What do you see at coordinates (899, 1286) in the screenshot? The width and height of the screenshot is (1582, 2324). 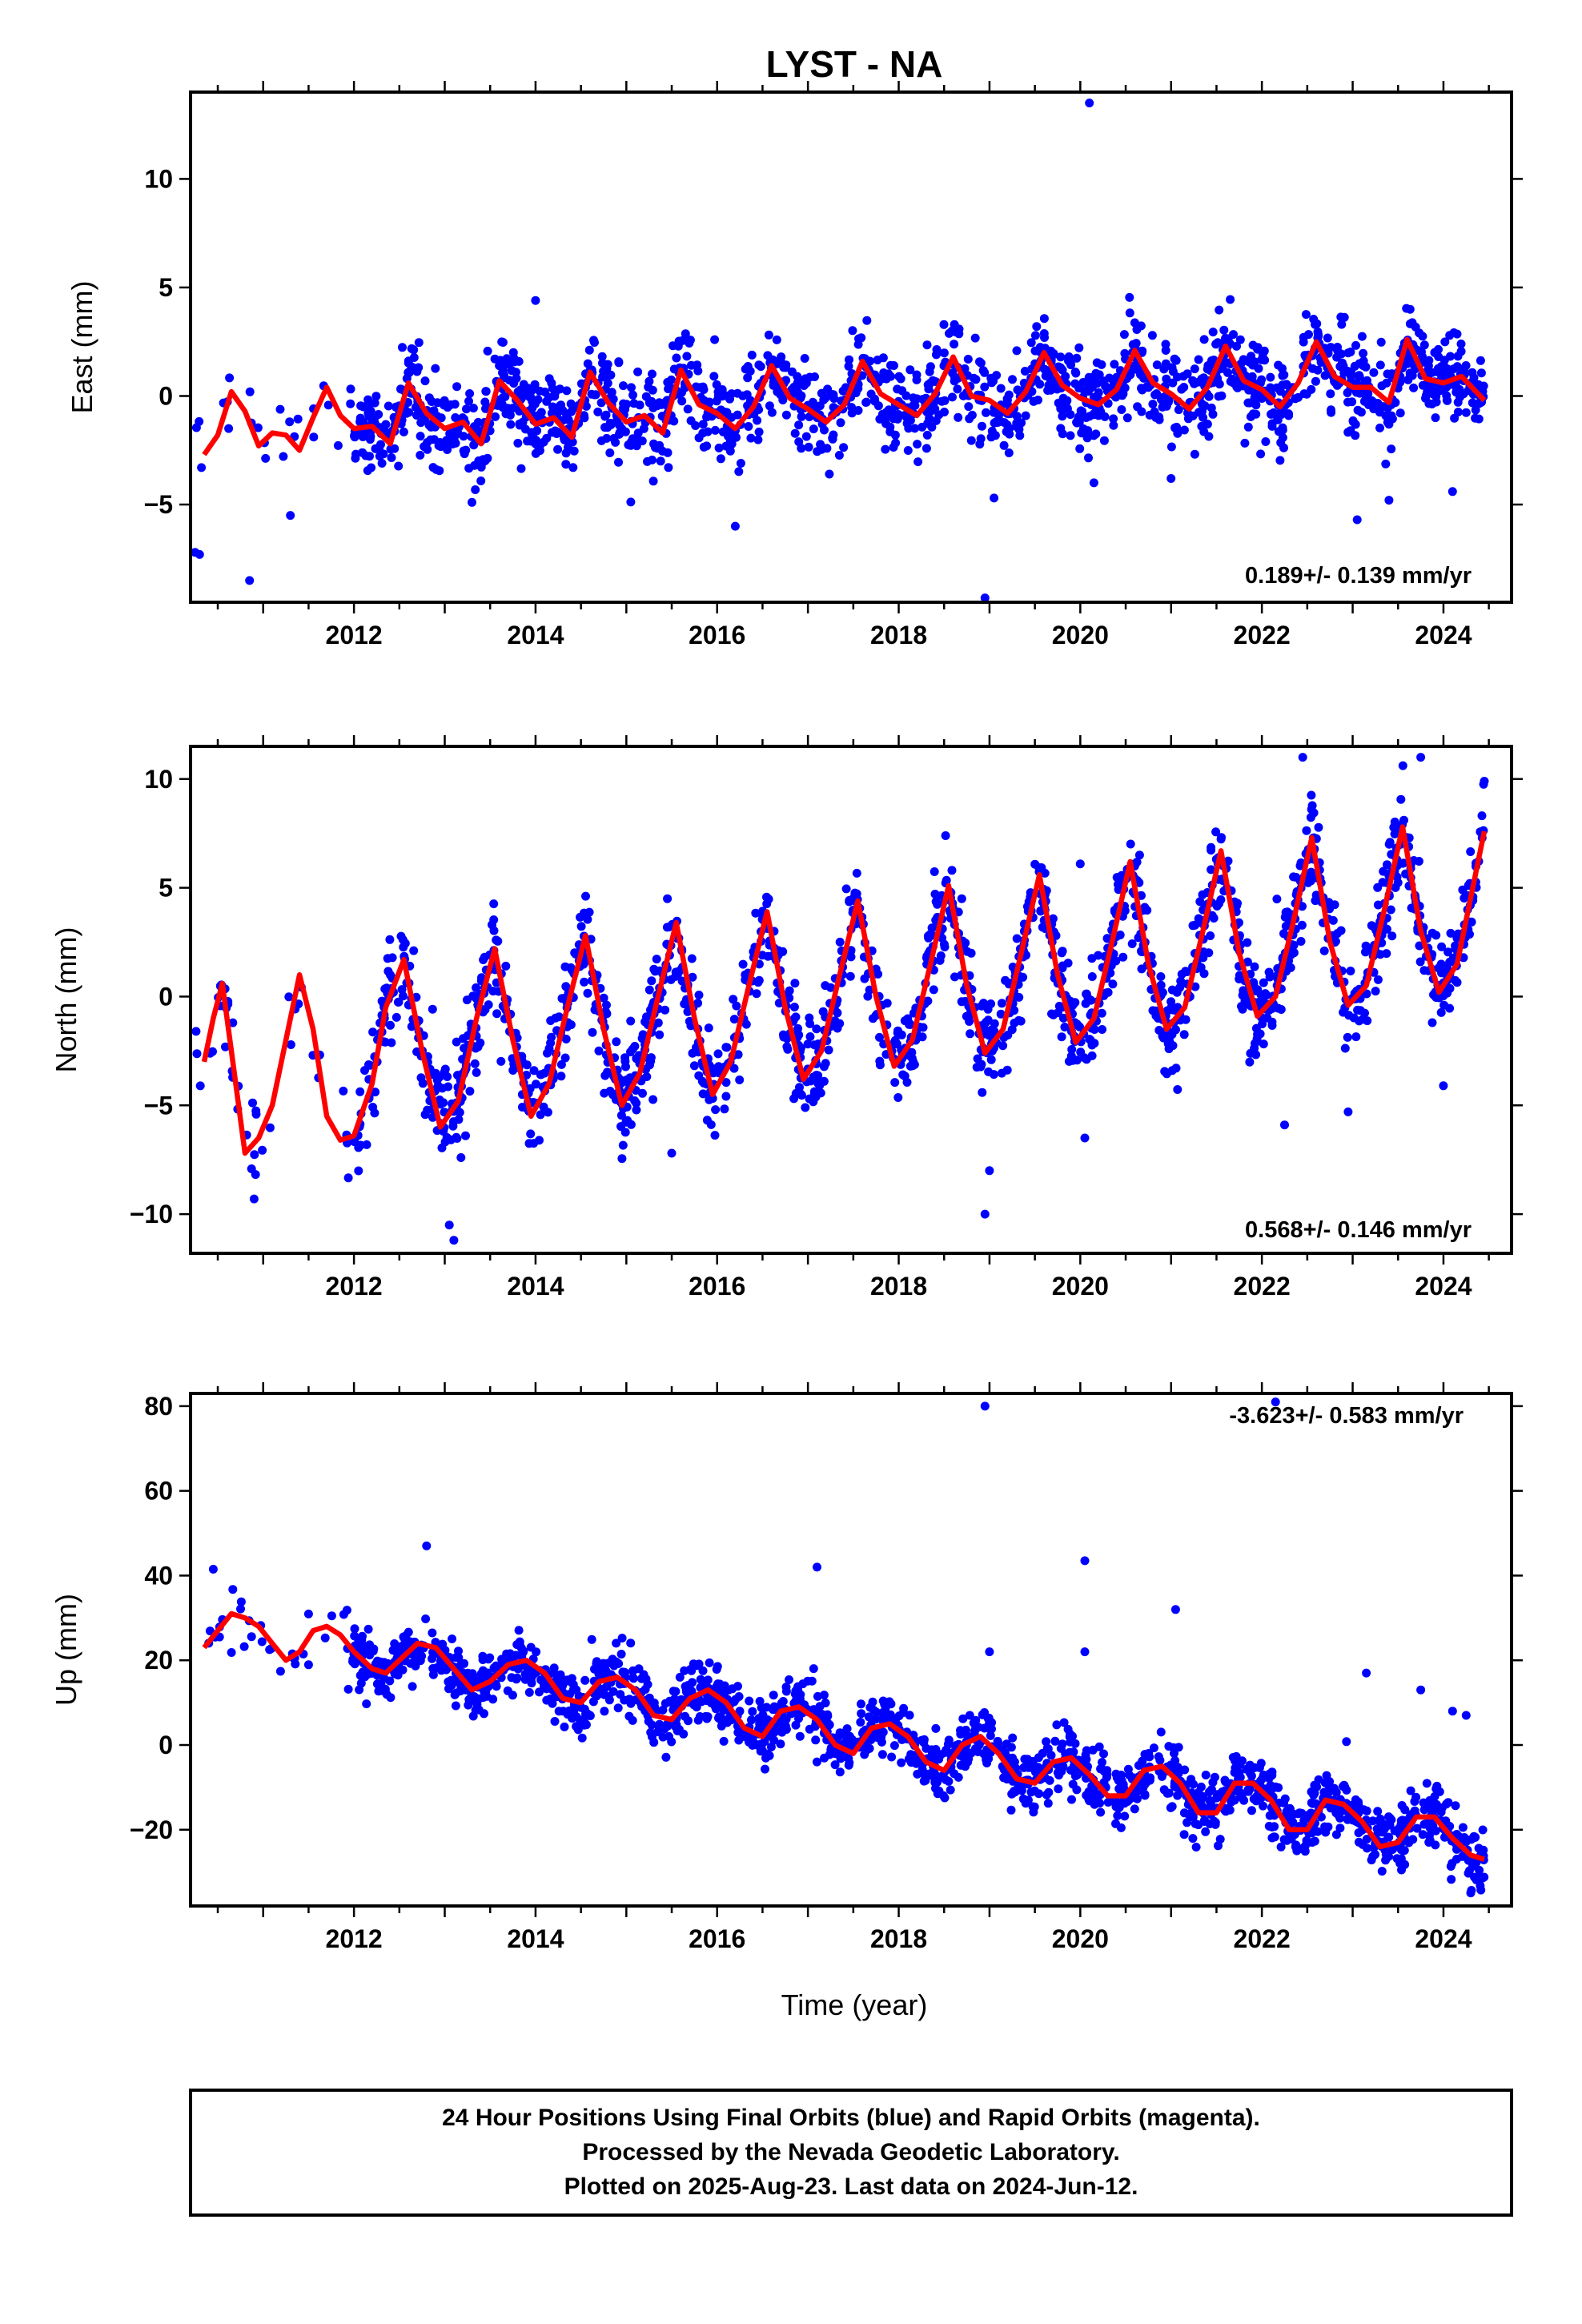 I see `x-tick-label: 2018` at bounding box center [899, 1286].